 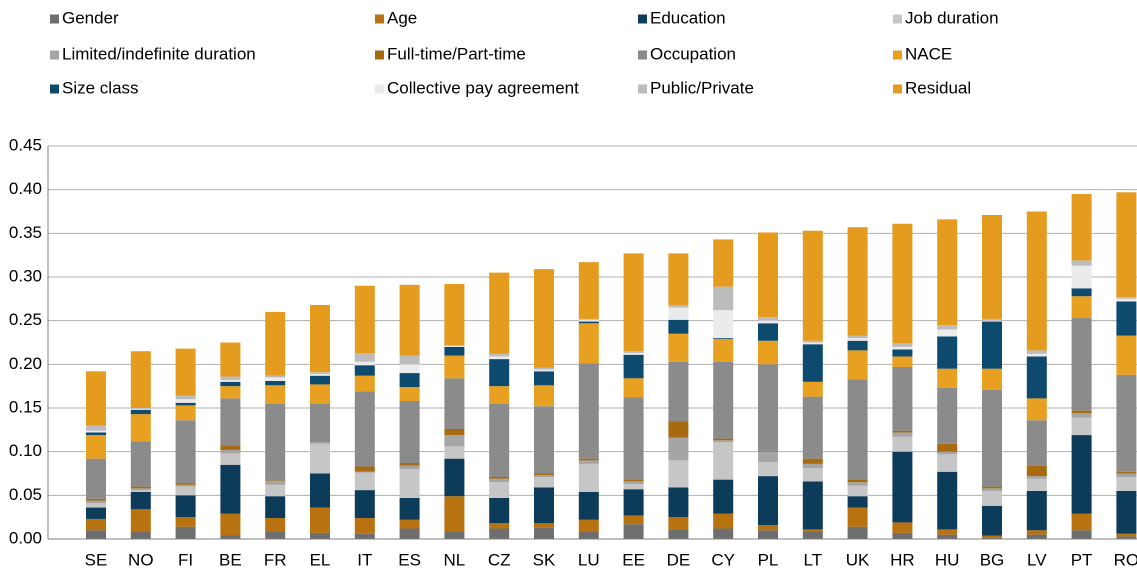 I want to click on legend-label: Size class, so click(x=100, y=87).